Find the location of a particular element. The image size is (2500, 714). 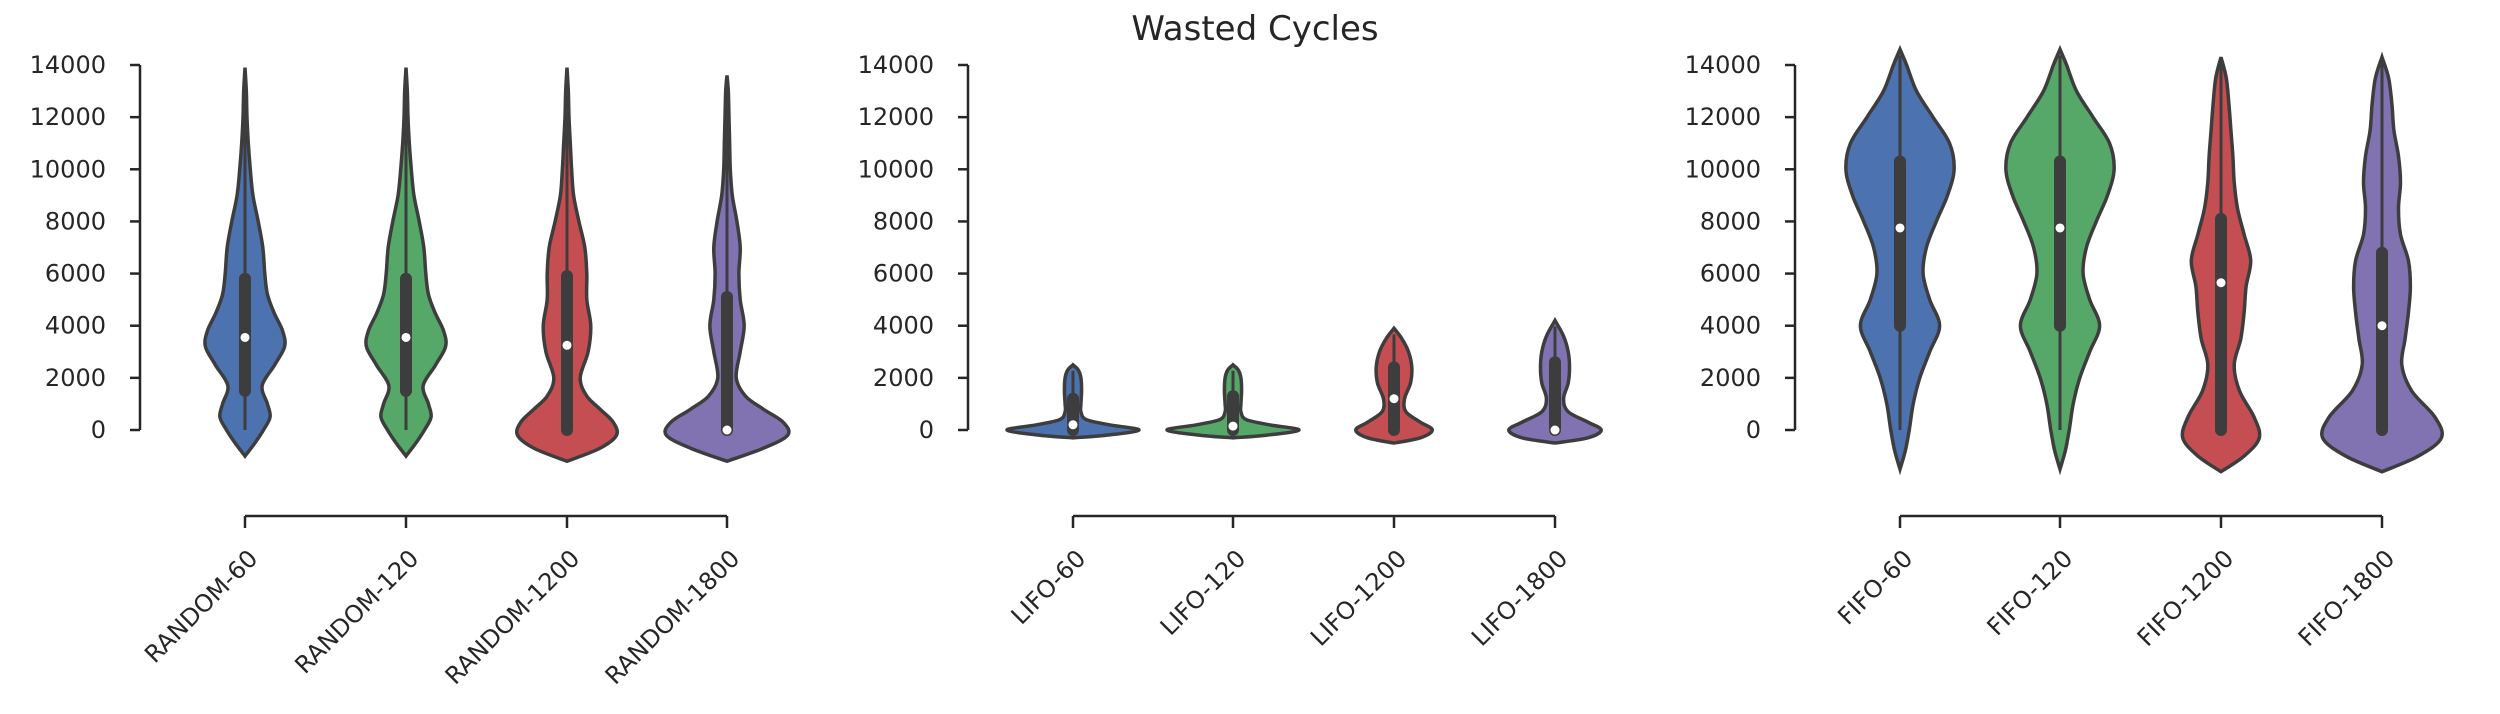

x-tick-label: LIFO-60 is located at coordinates (1049, 587).